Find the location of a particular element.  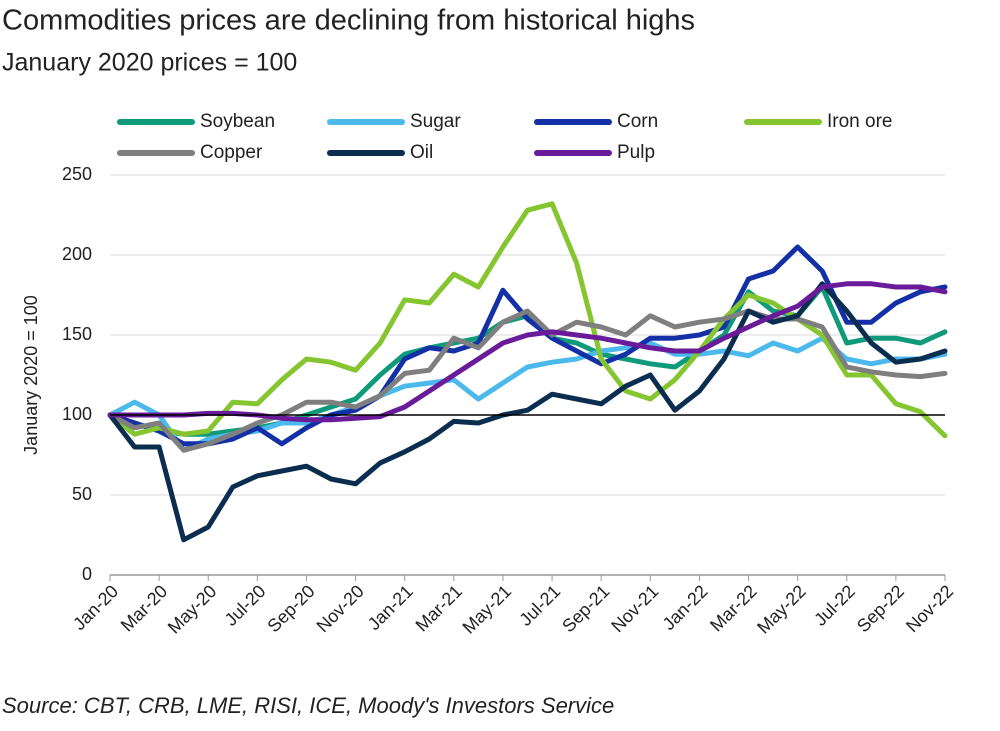

x-tick-label: Jan-22 is located at coordinates (685, 607).